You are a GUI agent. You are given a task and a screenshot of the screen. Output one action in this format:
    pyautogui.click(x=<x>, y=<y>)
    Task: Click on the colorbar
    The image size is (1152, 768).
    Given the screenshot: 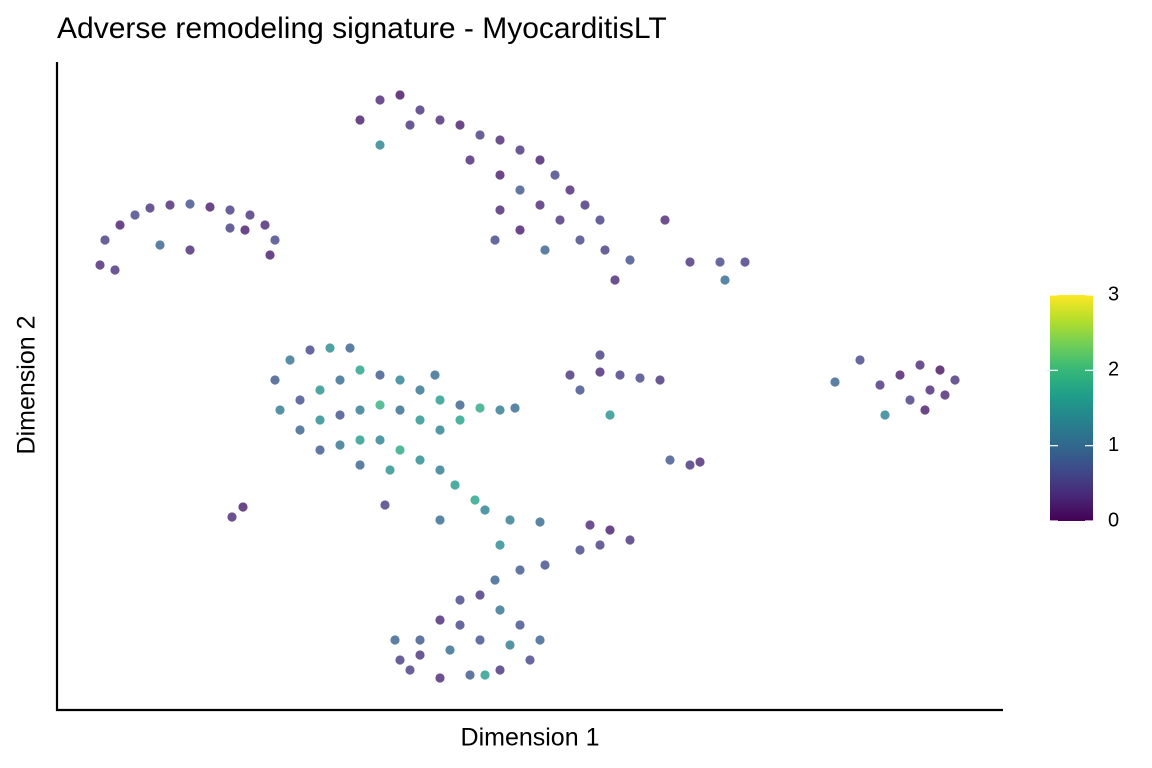 What is the action you would take?
    pyautogui.click(x=1071, y=408)
    